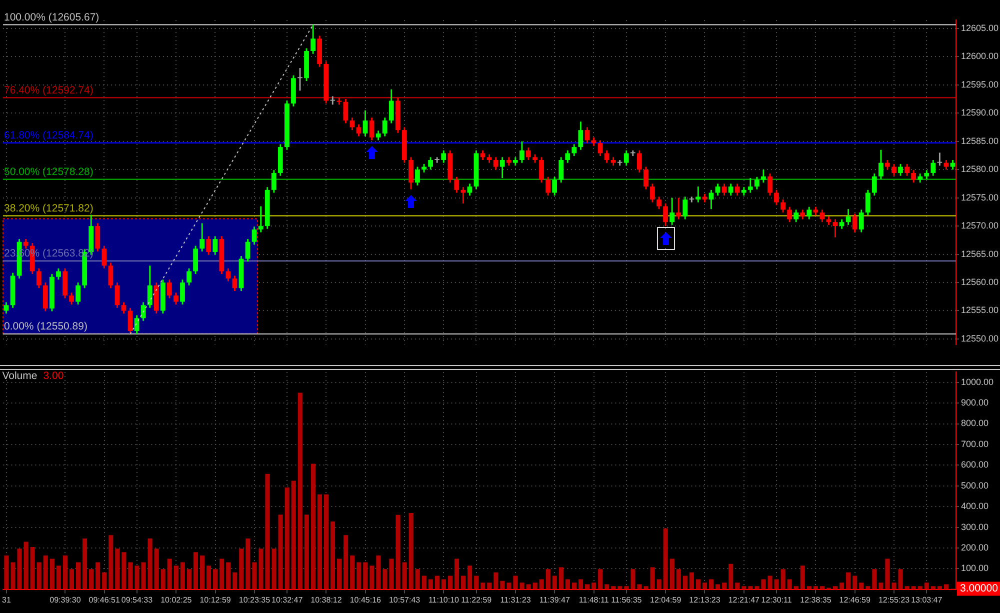 This screenshot has height=613, width=1000. What do you see at coordinates (104, 599) in the screenshot?
I see `x-tick-label: 09:46:51` at bounding box center [104, 599].